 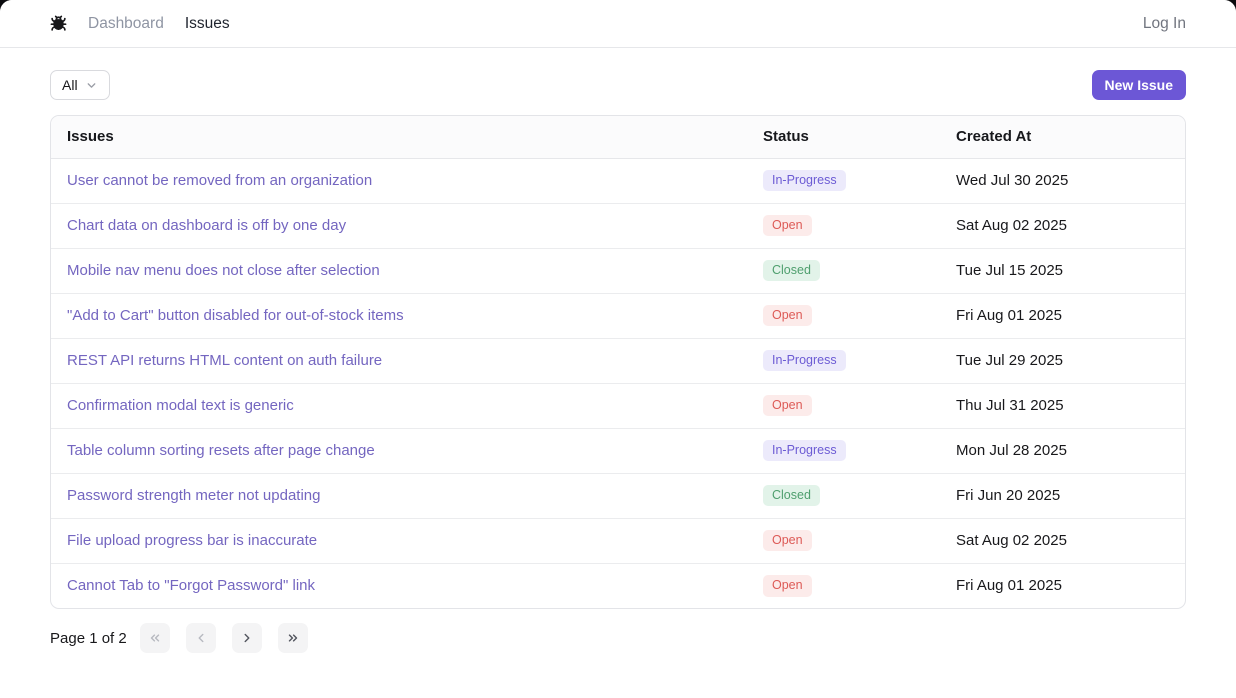 I want to click on created-at-cell: Tue Jul 15 2025, so click(x=1062, y=271).